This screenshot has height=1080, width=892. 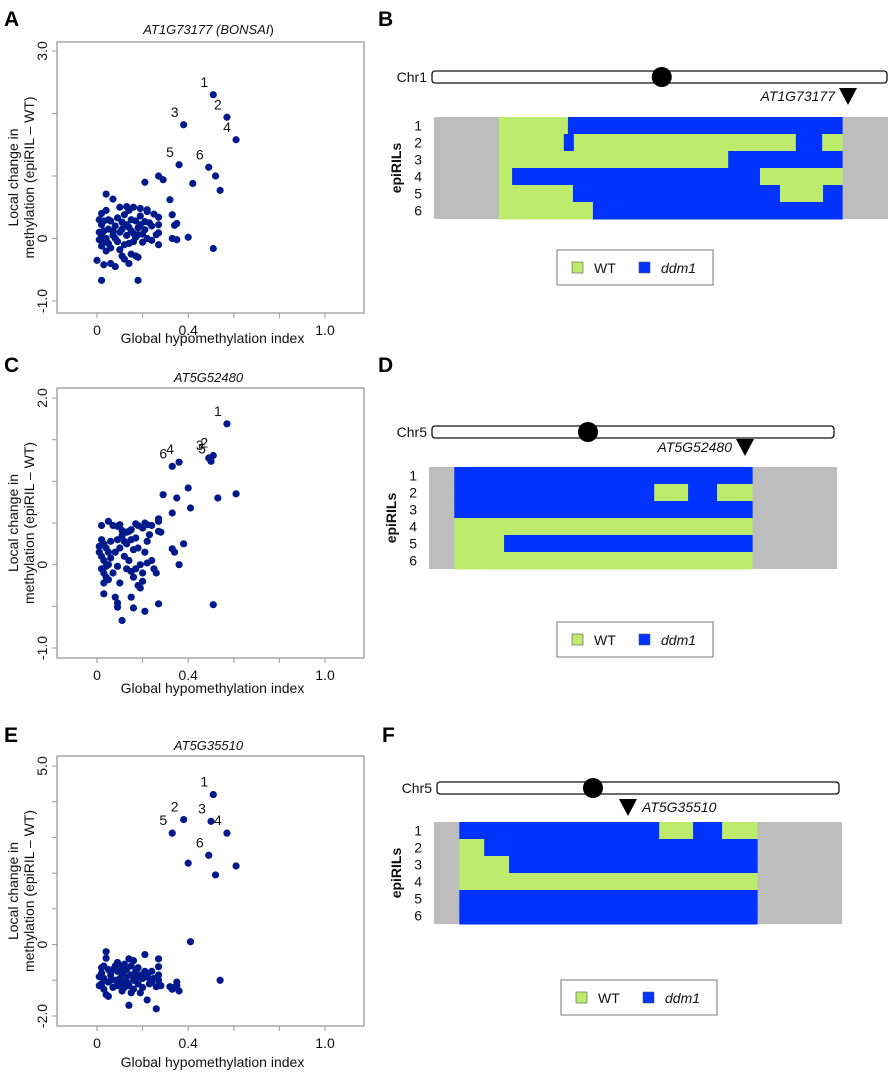 I want to click on point-label: 2, so click(x=175, y=807).